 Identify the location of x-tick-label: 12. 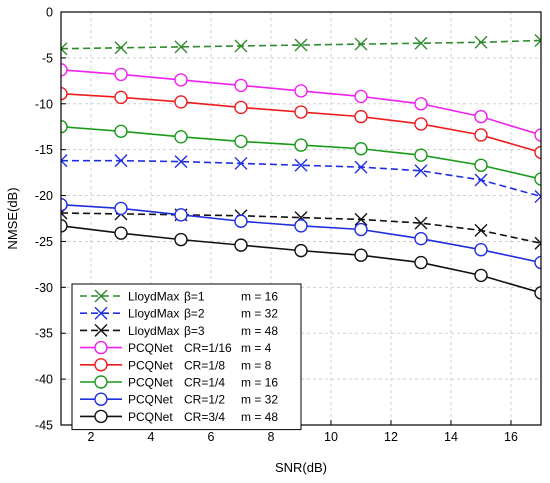
(391, 437).